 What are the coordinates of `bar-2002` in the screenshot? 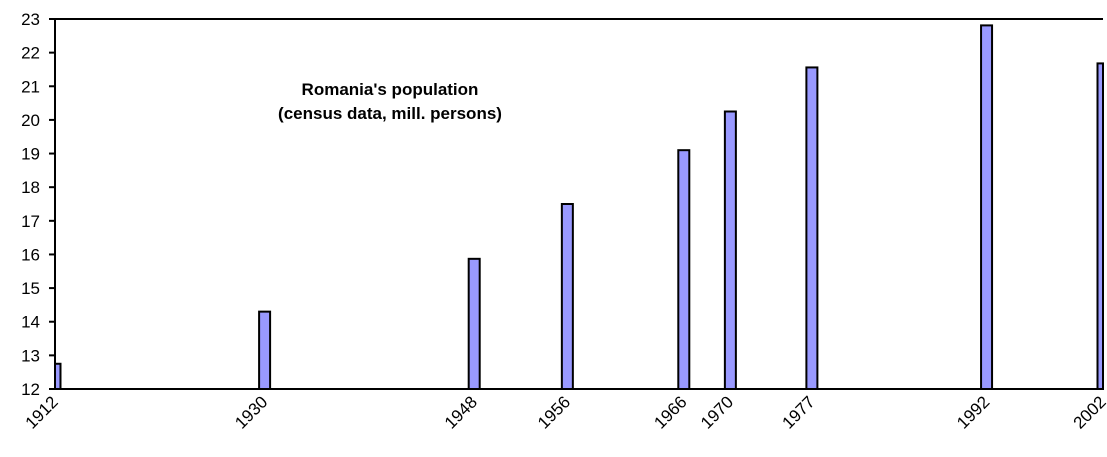 It's located at (1100, 226).